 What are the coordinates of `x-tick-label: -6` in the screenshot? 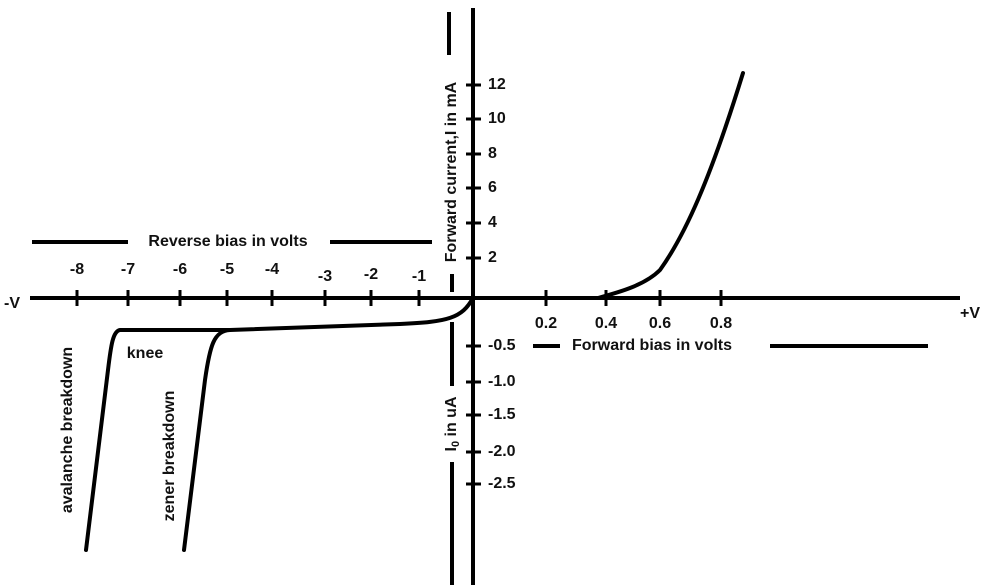 It's located at (180, 269).